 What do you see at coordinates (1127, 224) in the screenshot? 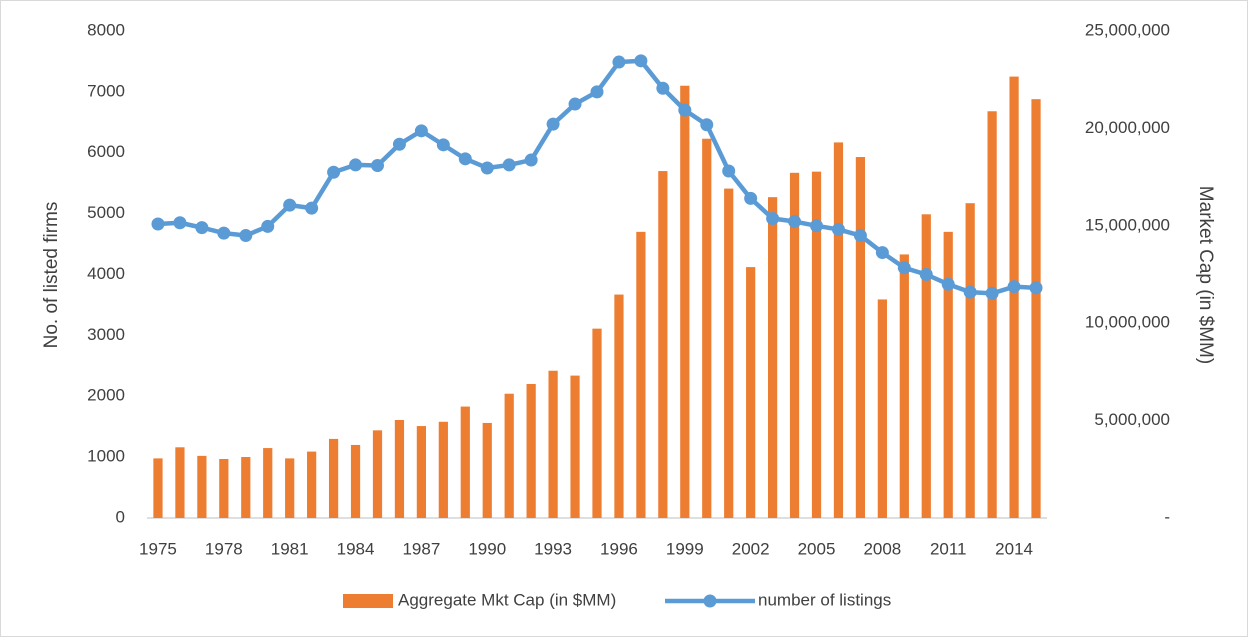
I see `y2-tick-label: 15,000,000` at bounding box center [1127, 224].